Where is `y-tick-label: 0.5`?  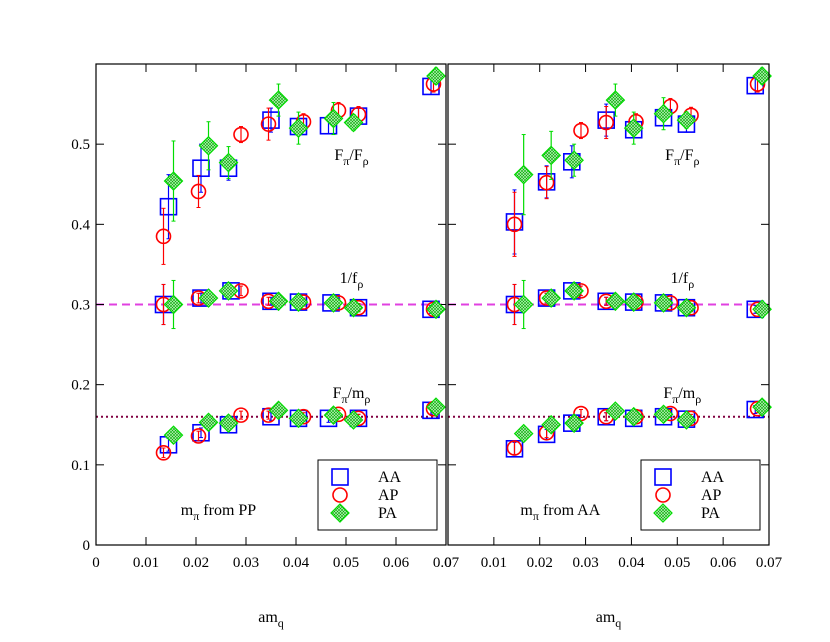
y-tick-label: 0.5 is located at coordinates (80, 145).